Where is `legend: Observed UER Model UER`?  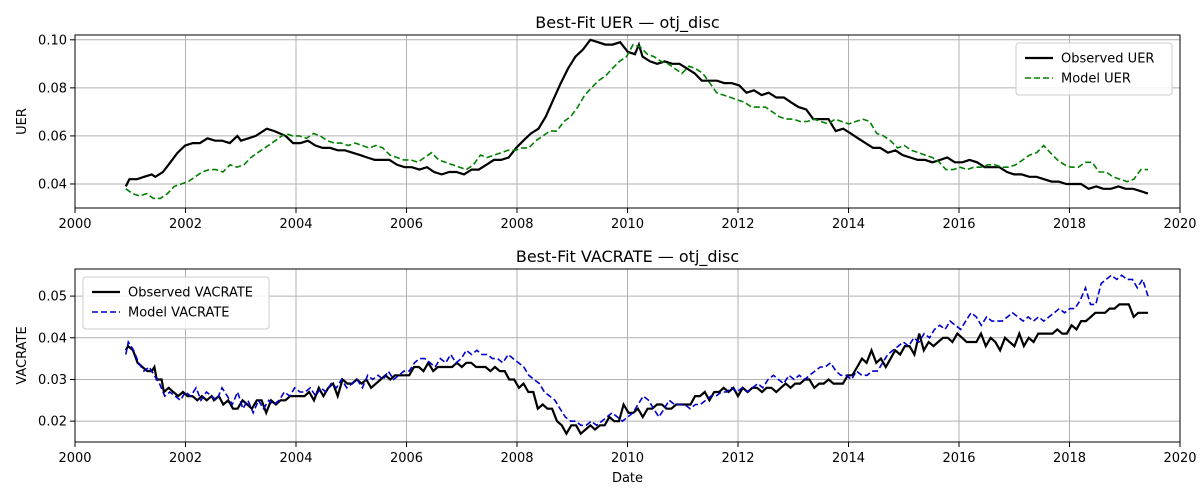
legend: Observed UER Model UER is located at coordinates (1094, 69).